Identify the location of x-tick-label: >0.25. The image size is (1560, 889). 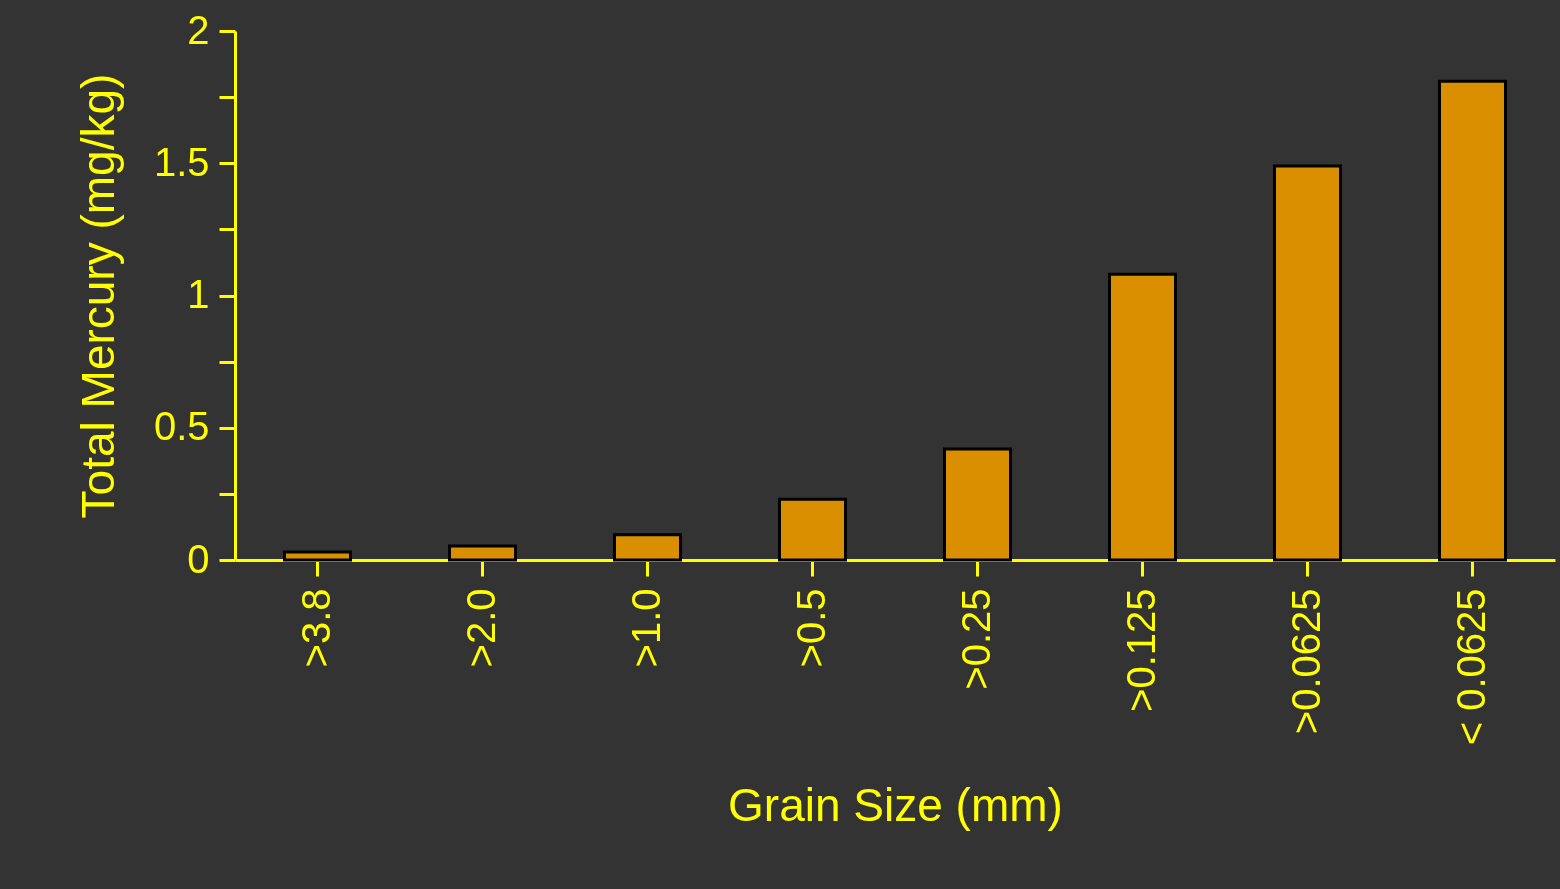
(975, 639).